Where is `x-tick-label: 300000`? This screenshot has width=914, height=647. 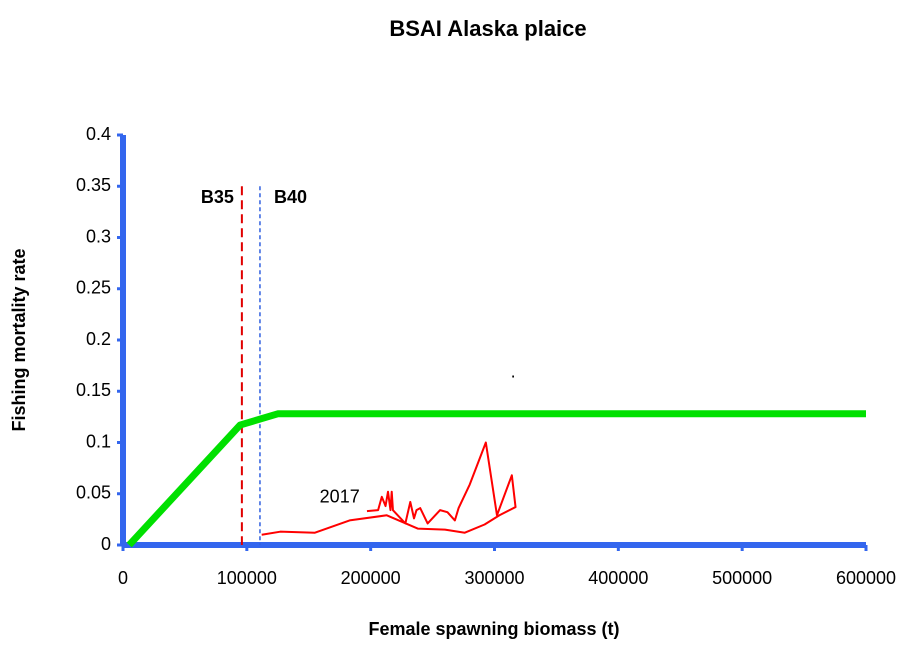
x-tick-label: 300000 is located at coordinates (494, 578).